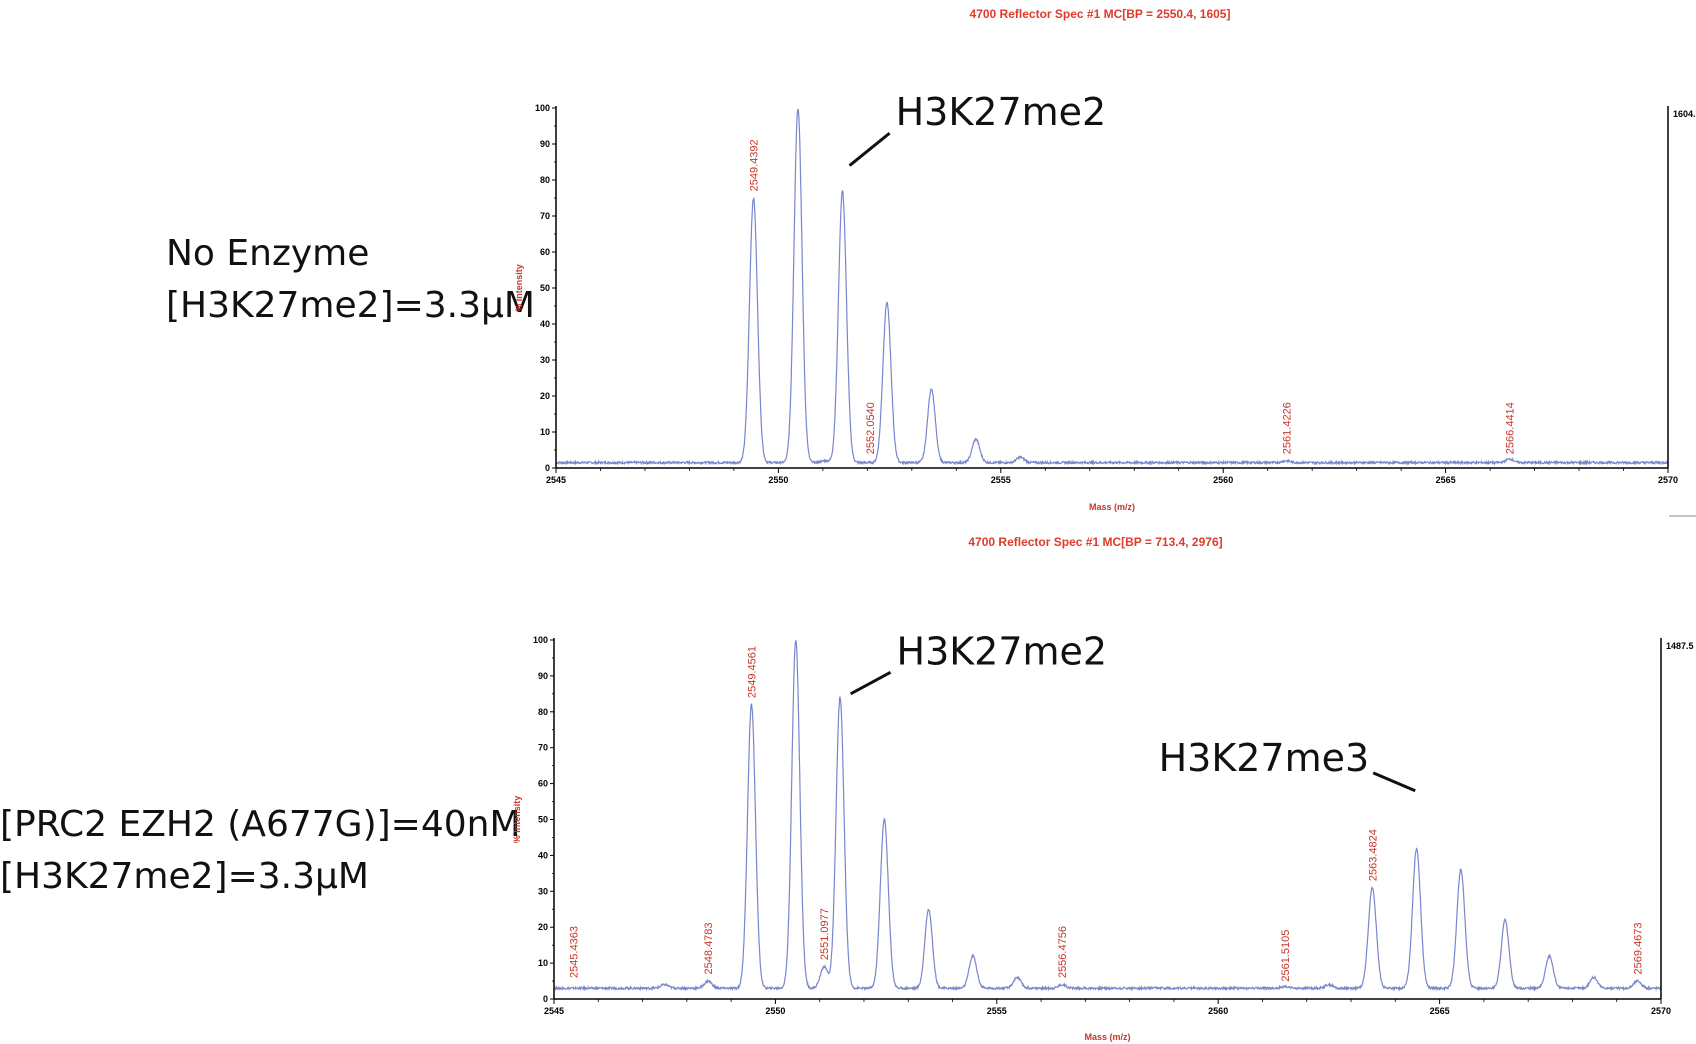  Describe the element at coordinates (184, 876) in the screenshot. I see `condition-bottom-line2: [H3K27me2]=3.3μM` at that location.